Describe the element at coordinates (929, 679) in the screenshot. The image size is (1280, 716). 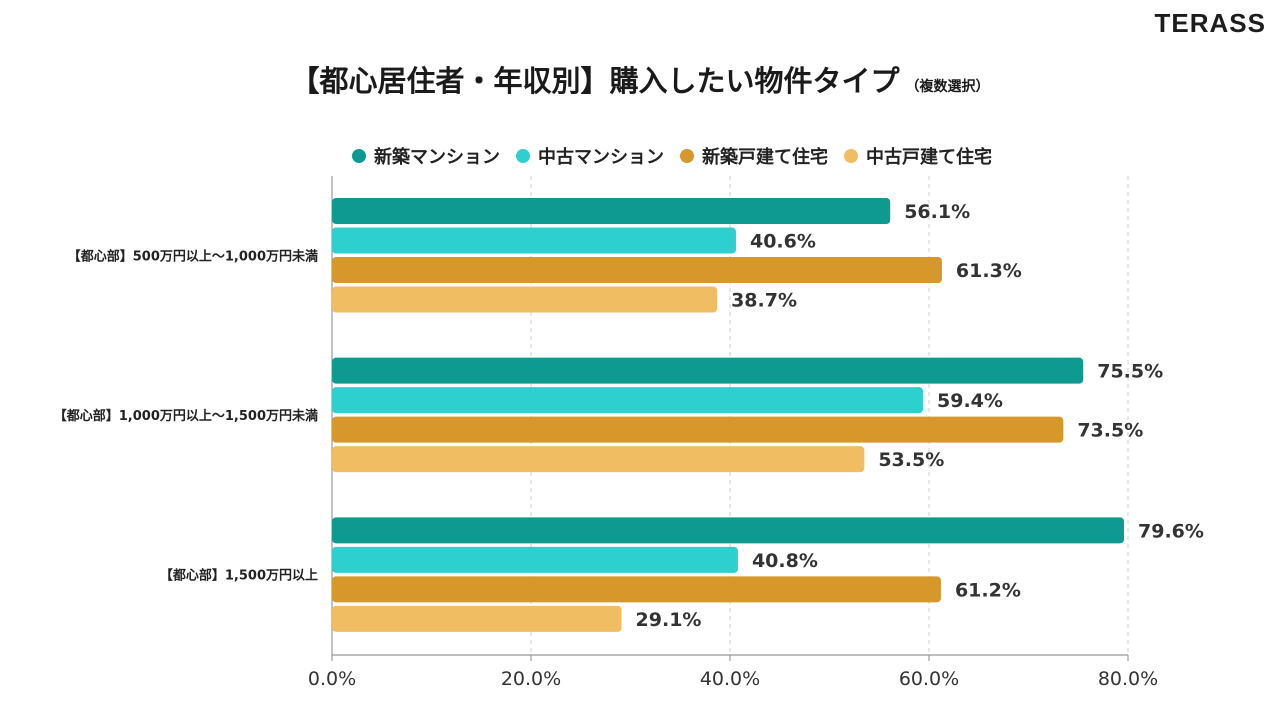
I see `x-tick-label: 60.0%` at that location.